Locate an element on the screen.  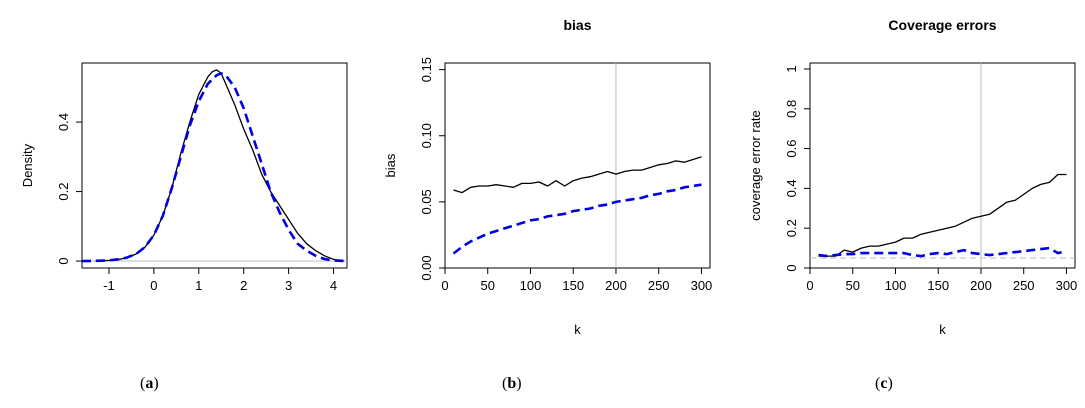
chart1-y-axis-label: Density is located at coordinates (27, 165).